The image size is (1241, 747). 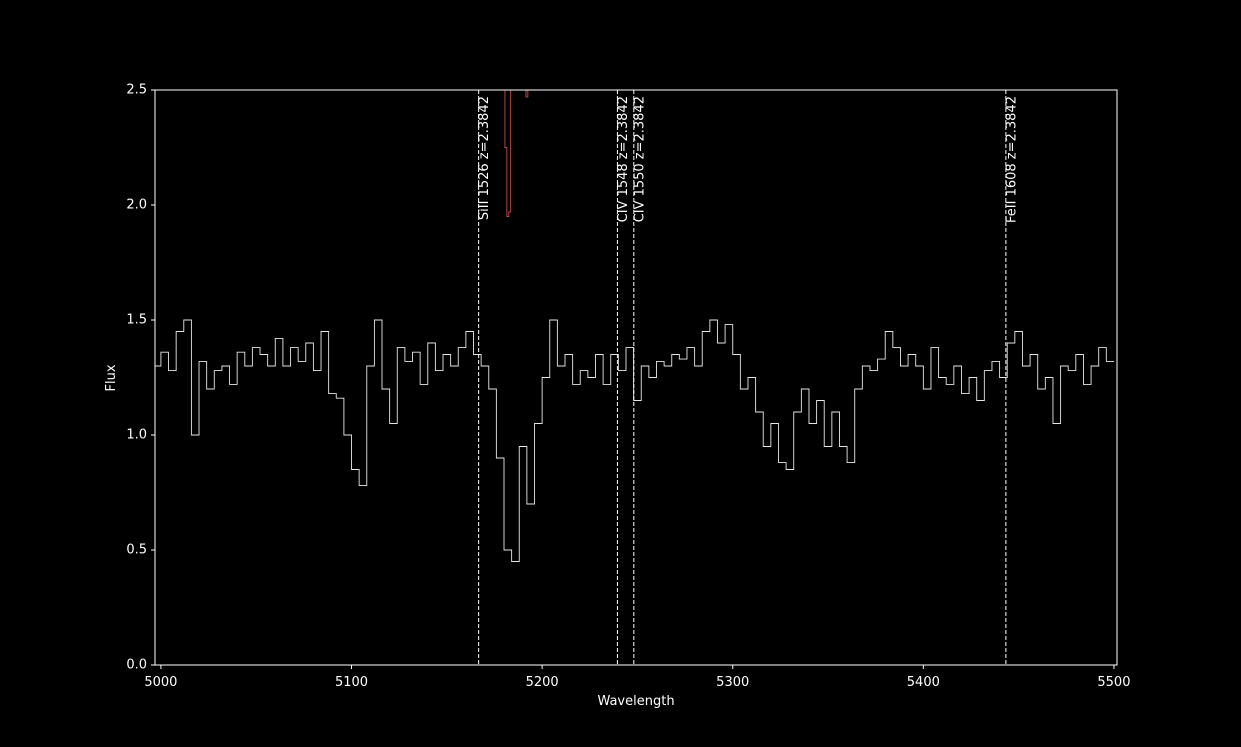 I want to click on line-label: CIV 1548 z=2.3842, so click(x=623, y=159).